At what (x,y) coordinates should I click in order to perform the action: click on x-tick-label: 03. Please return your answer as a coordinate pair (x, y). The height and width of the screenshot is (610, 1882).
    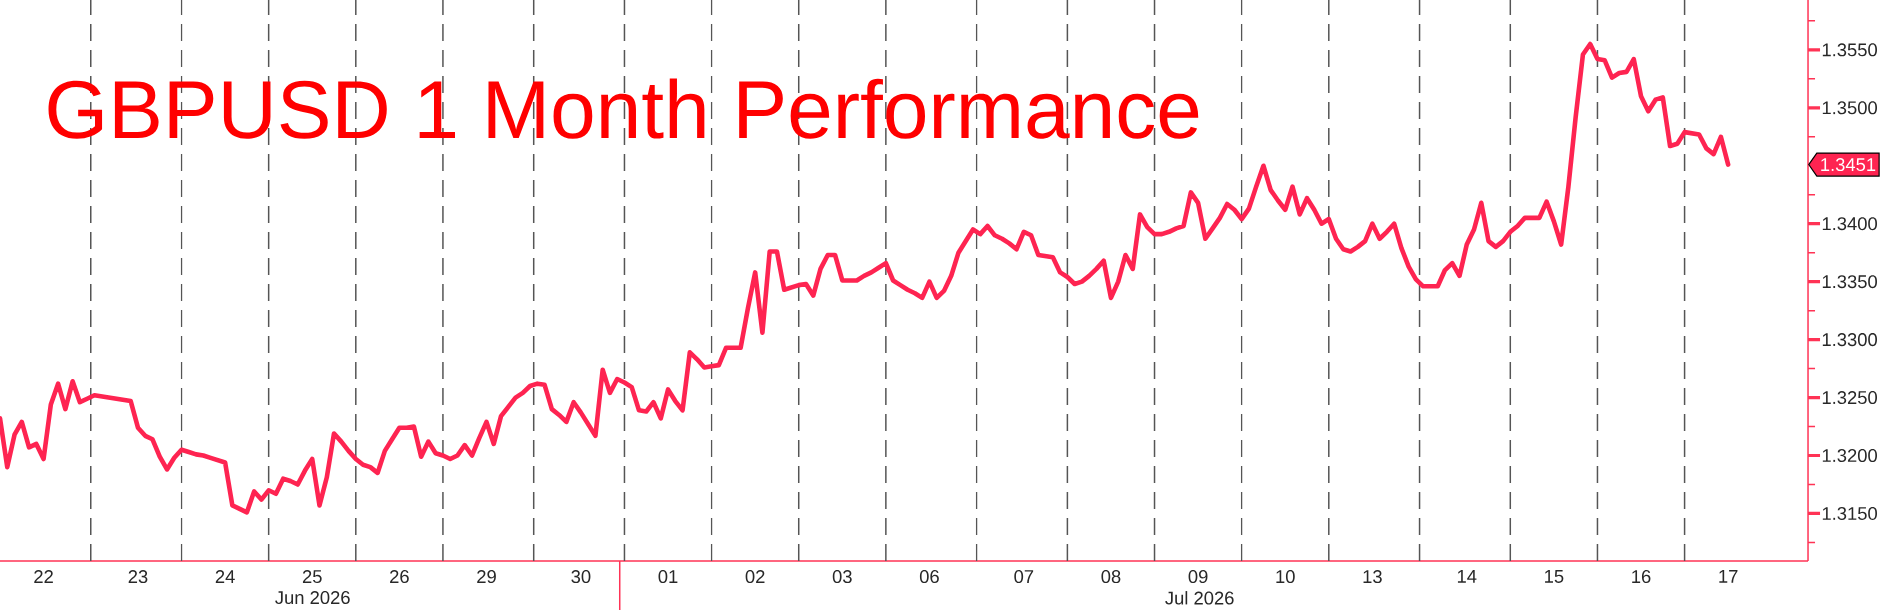
    Looking at the image, I should click on (842, 577).